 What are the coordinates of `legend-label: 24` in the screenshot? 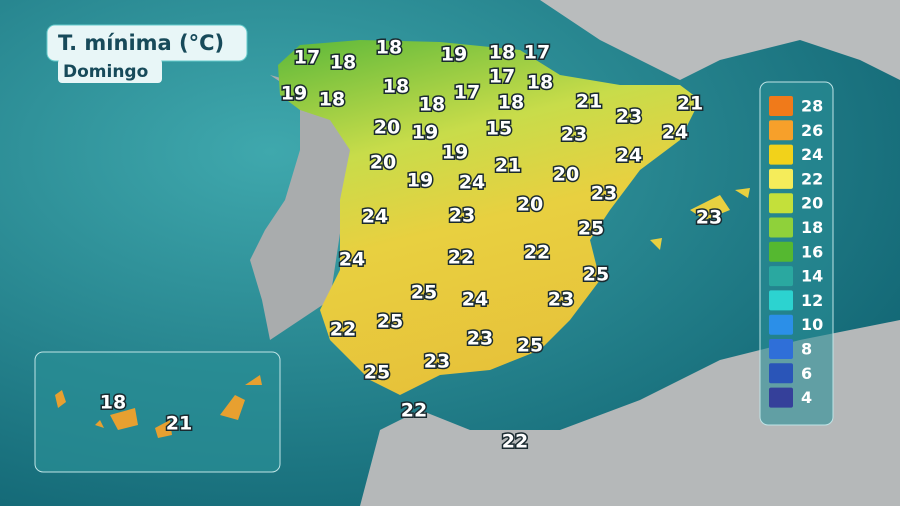 It's located at (812, 154).